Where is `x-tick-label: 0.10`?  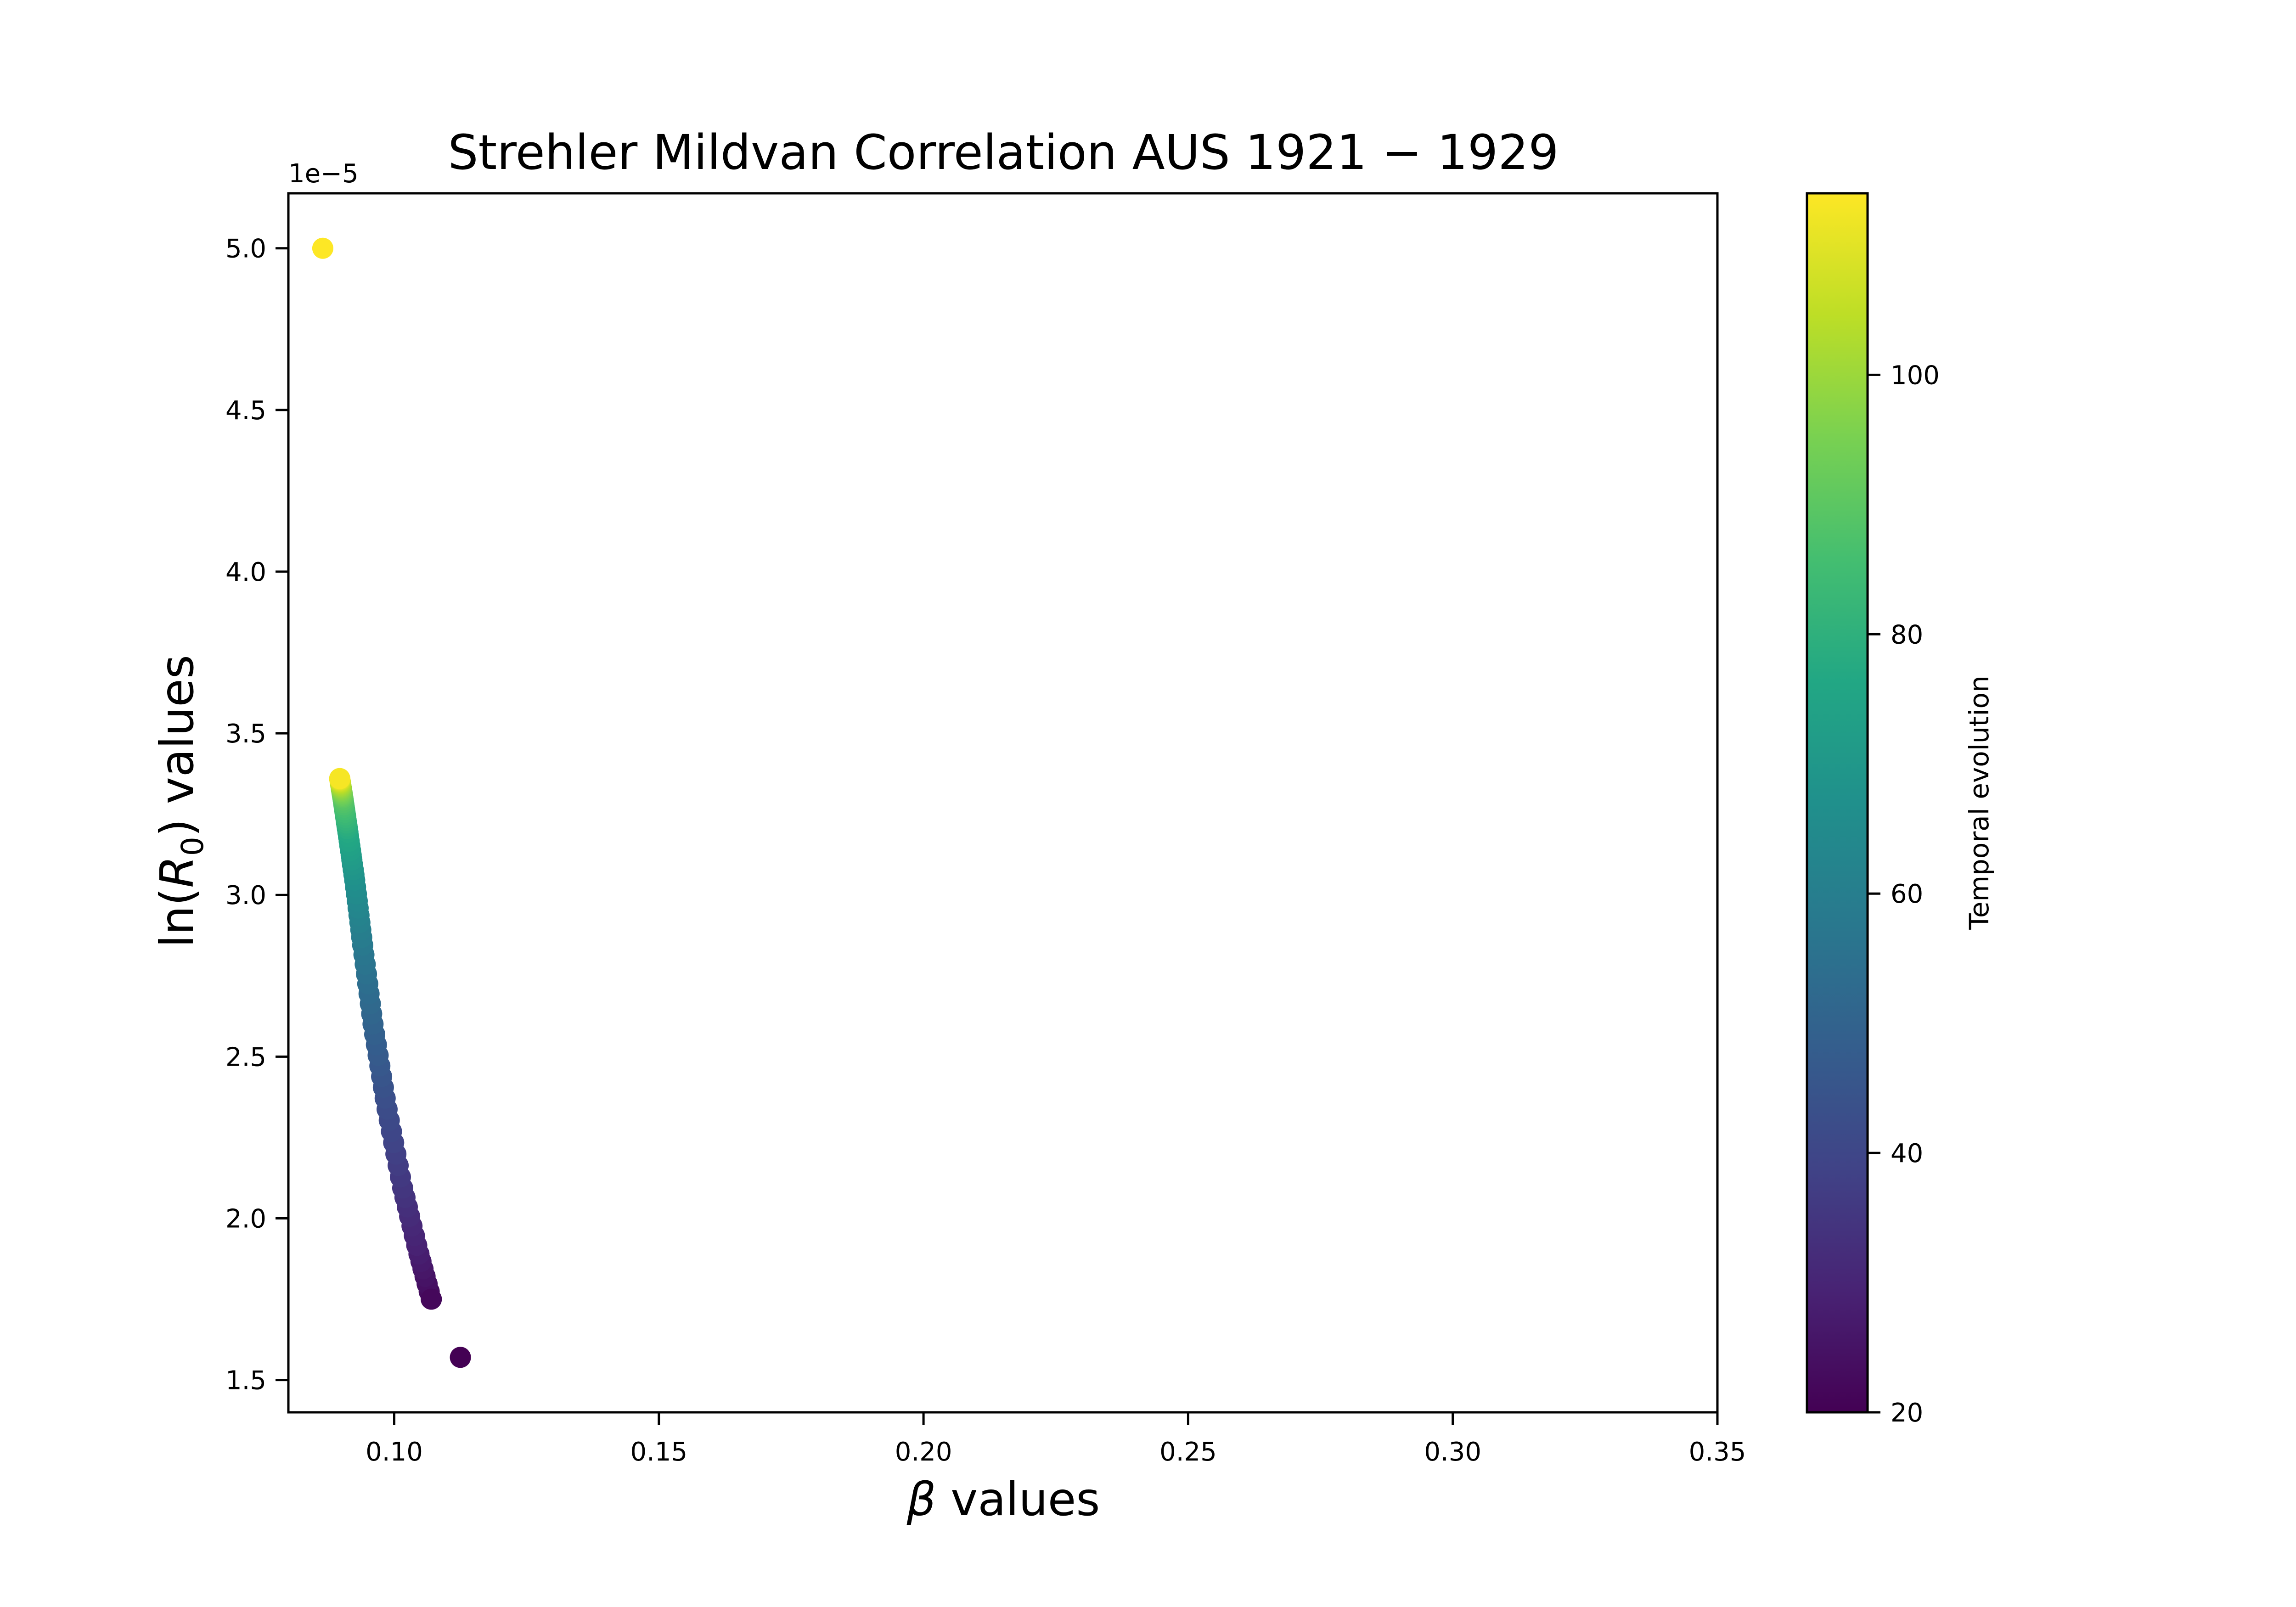
x-tick-label: 0.10 is located at coordinates (394, 1452).